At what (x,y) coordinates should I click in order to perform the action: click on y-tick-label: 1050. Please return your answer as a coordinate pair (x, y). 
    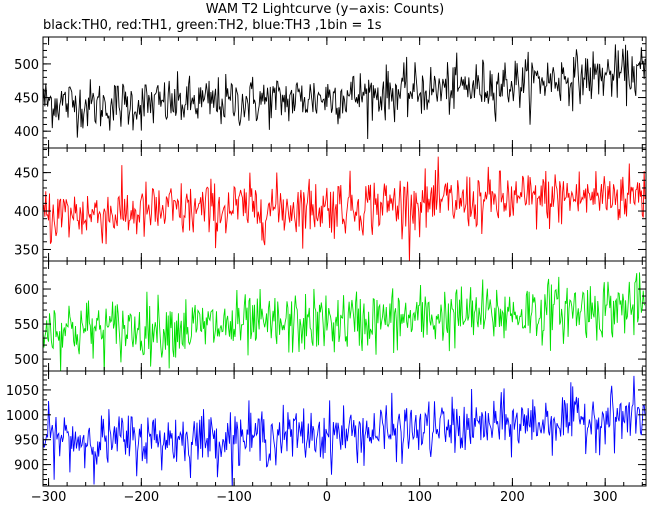
    Looking at the image, I should click on (22, 391).